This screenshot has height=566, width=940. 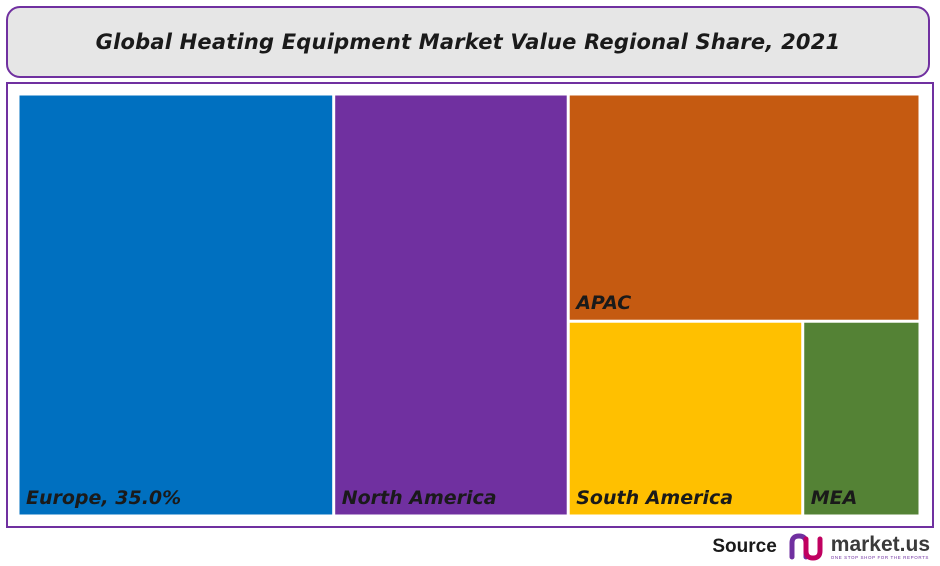 What do you see at coordinates (744, 546) in the screenshot?
I see `source-label: Source` at bounding box center [744, 546].